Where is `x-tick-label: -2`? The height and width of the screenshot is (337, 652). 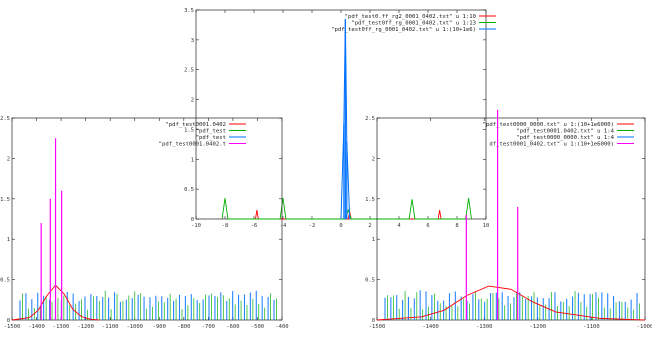
x-tick-label: -2 is located at coordinates (312, 226).